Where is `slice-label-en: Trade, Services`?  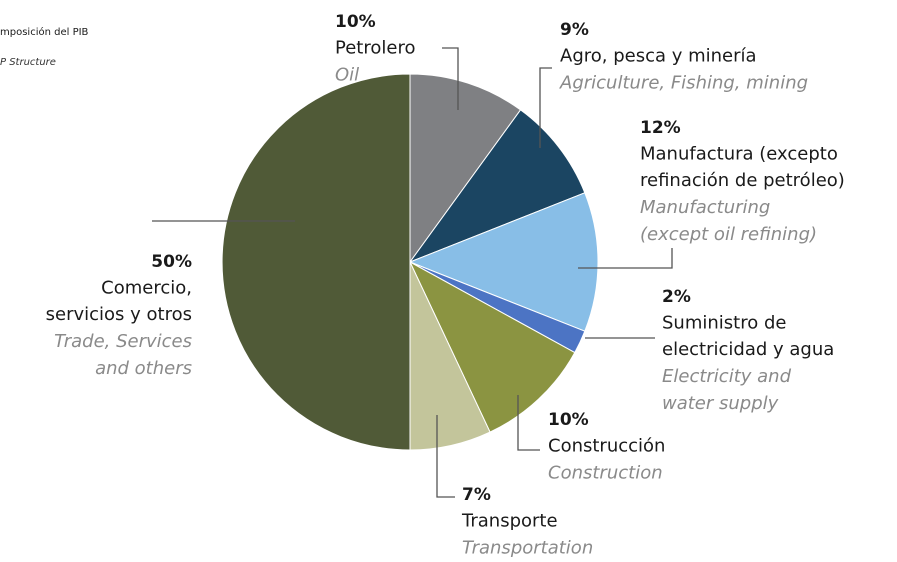 slice-label-en: Trade, Services is located at coordinates (123, 341).